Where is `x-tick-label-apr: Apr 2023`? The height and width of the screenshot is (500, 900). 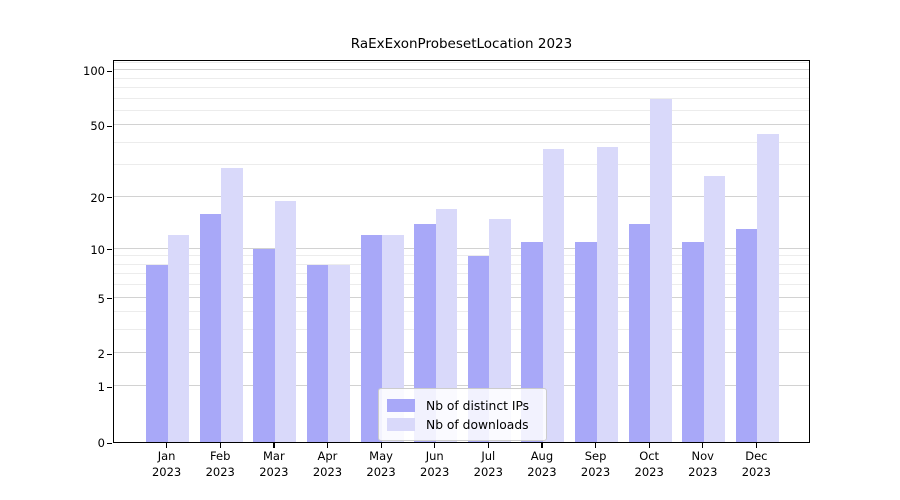
x-tick-label-apr: Apr 2023 is located at coordinates (327, 464).